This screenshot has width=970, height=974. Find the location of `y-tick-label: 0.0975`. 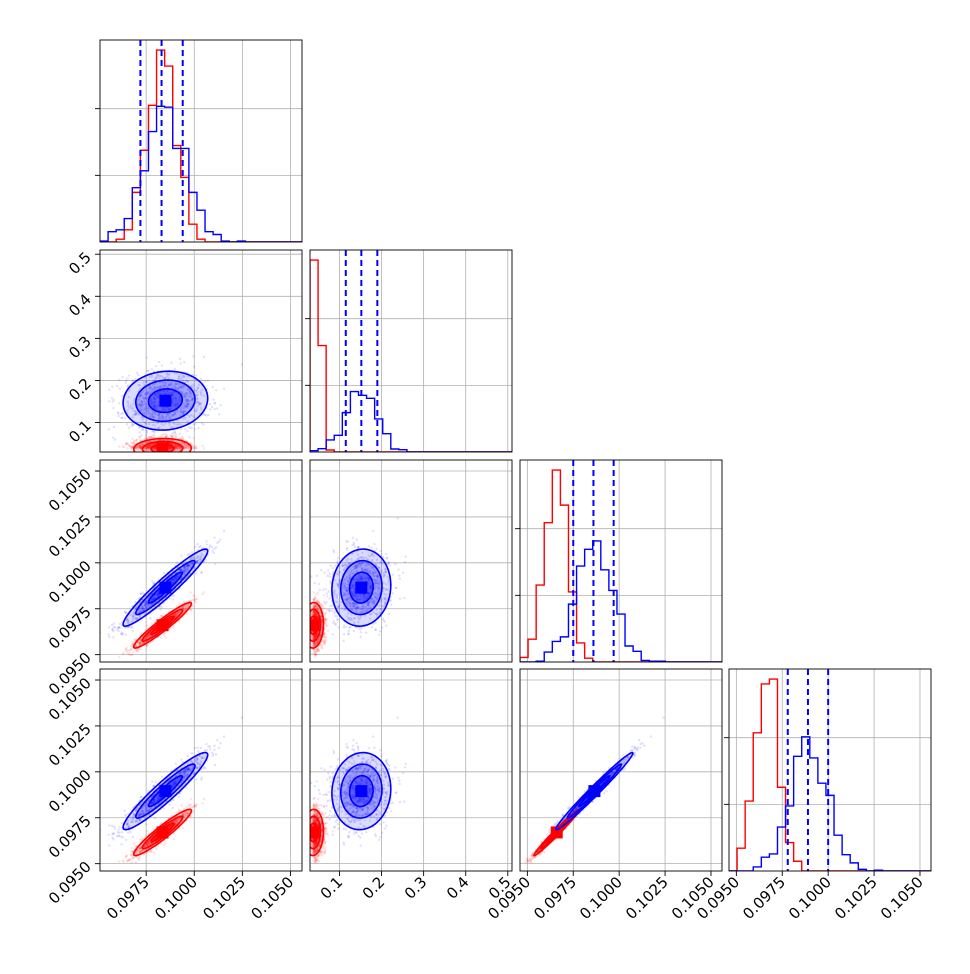

y-tick-label: 0.0975 is located at coordinates (70, 628).